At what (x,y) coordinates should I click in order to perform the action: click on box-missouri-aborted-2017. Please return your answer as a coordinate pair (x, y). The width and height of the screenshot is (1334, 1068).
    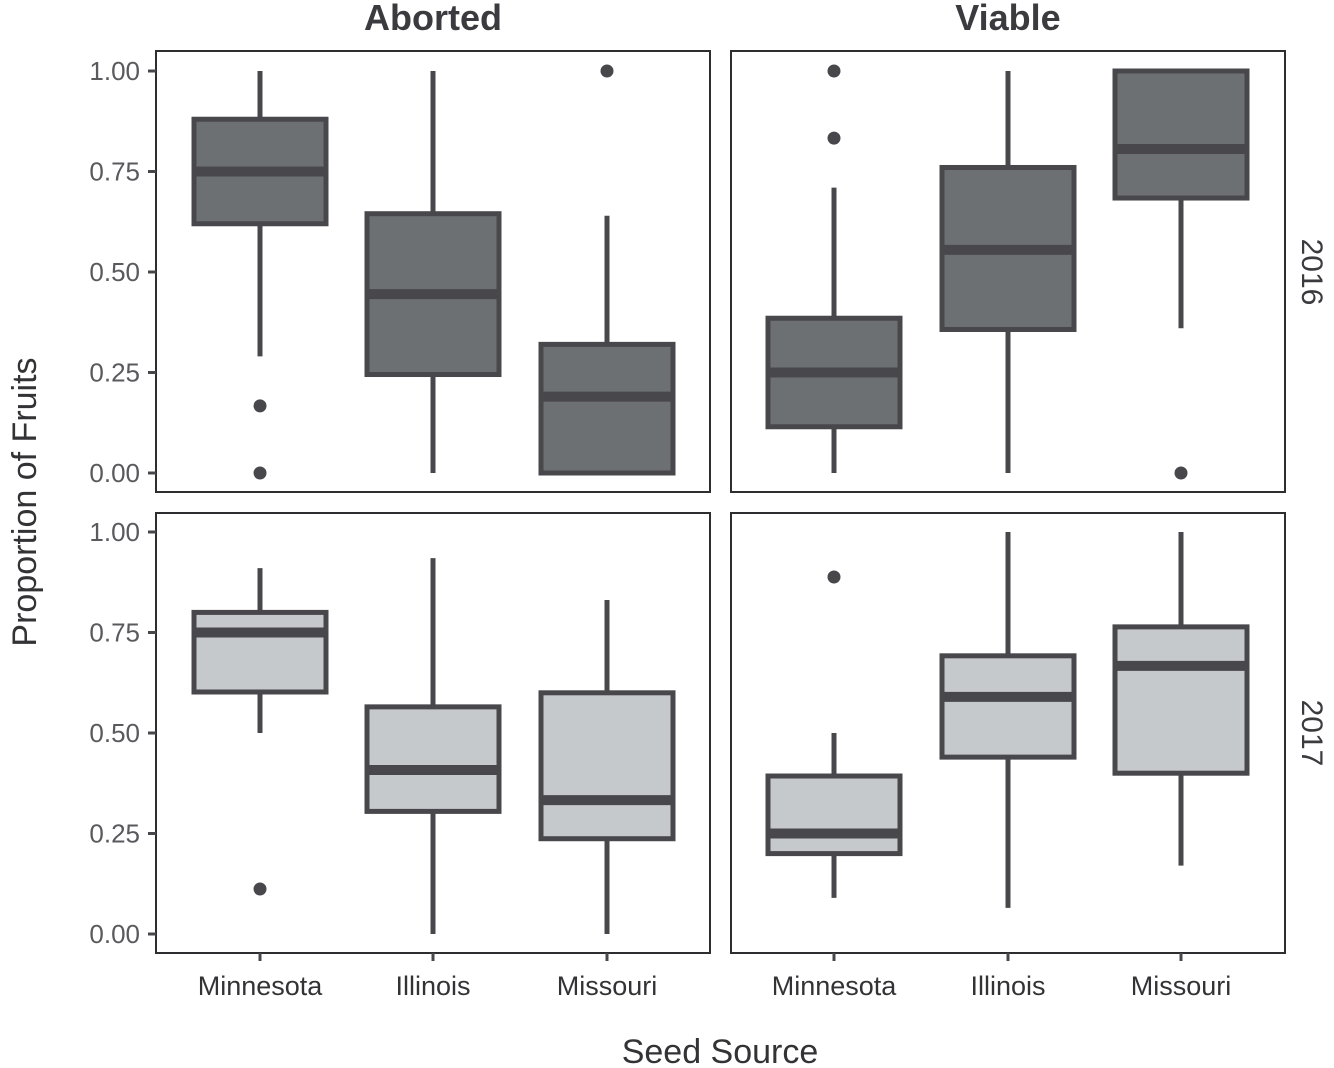
    Looking at the image, I should click on (607, 766).